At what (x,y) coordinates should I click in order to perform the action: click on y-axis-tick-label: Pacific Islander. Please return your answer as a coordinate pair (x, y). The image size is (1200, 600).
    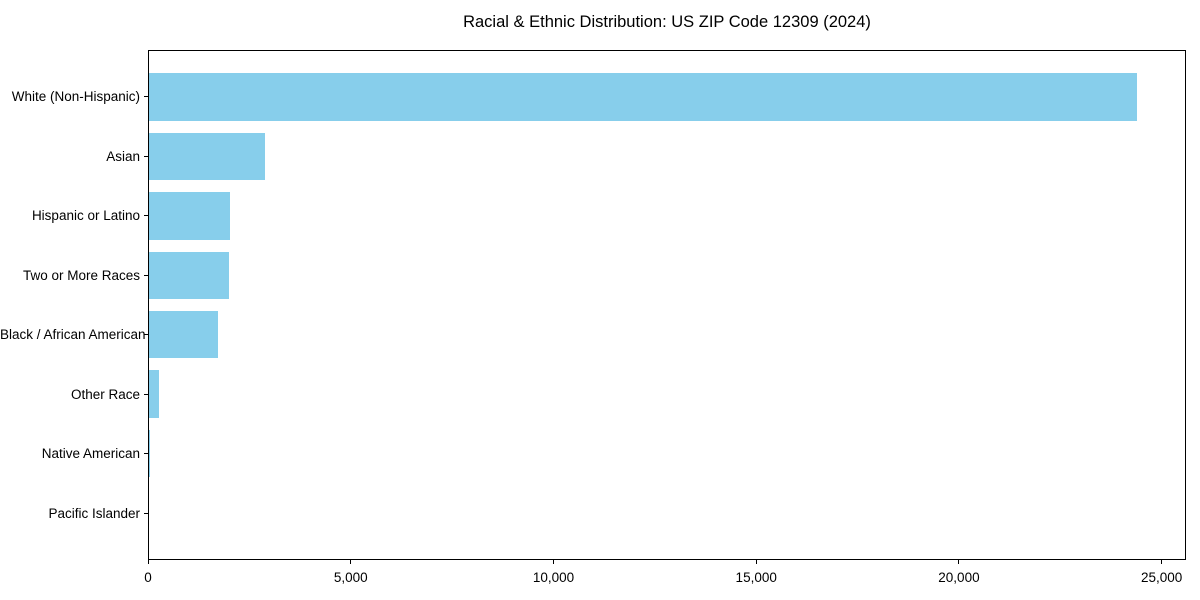
    Looking at the image, I should click on (94, 513).